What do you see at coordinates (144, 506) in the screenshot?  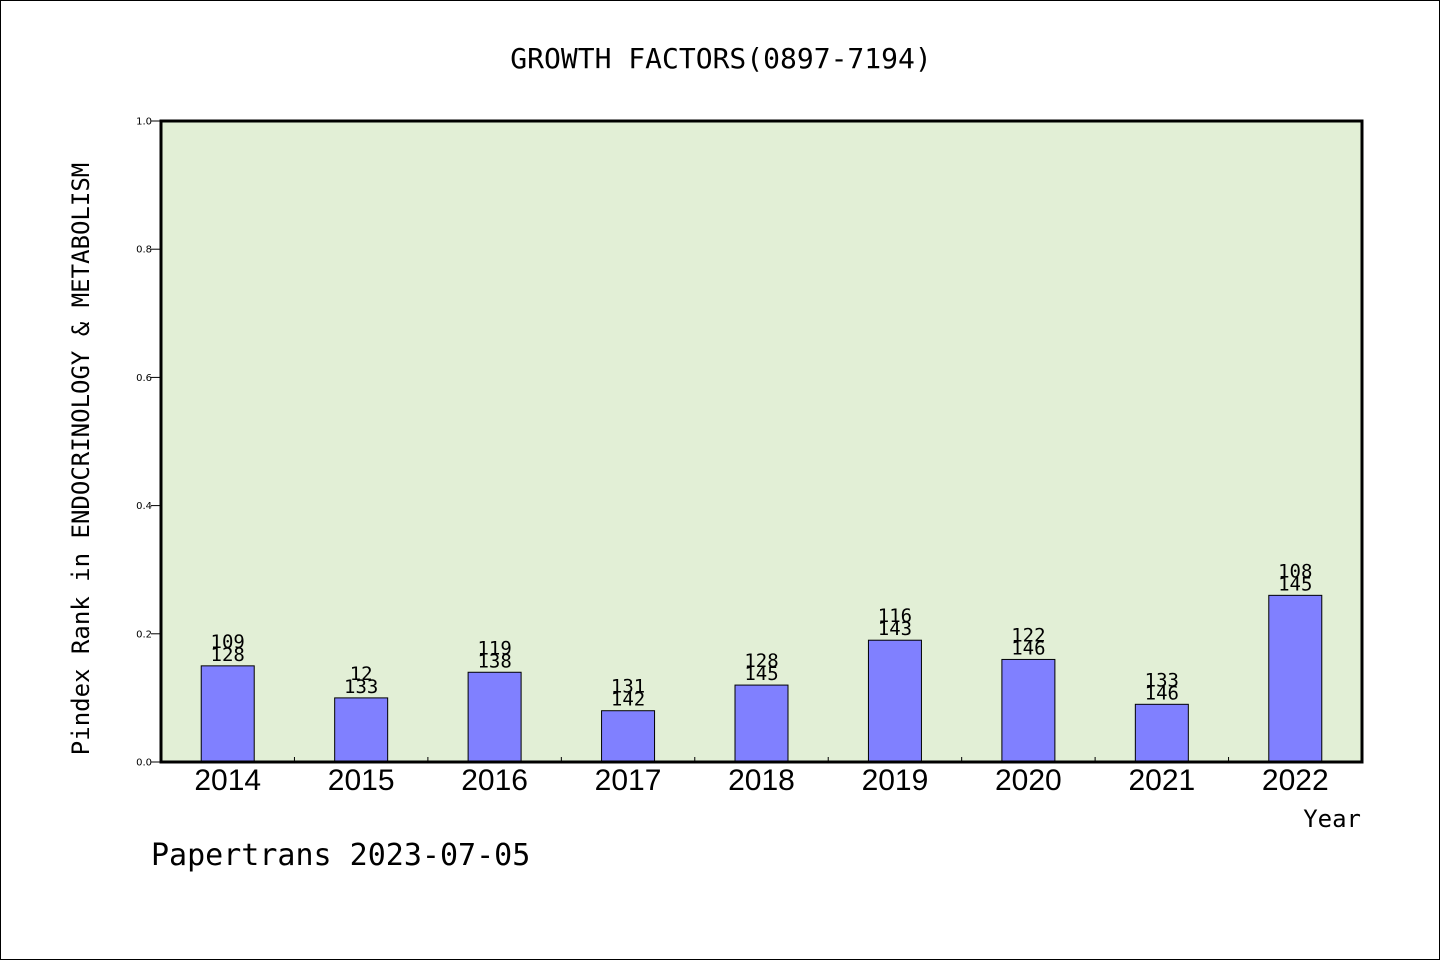 I see `y-tick-label: 0.4` at bounding box center [144, 506].